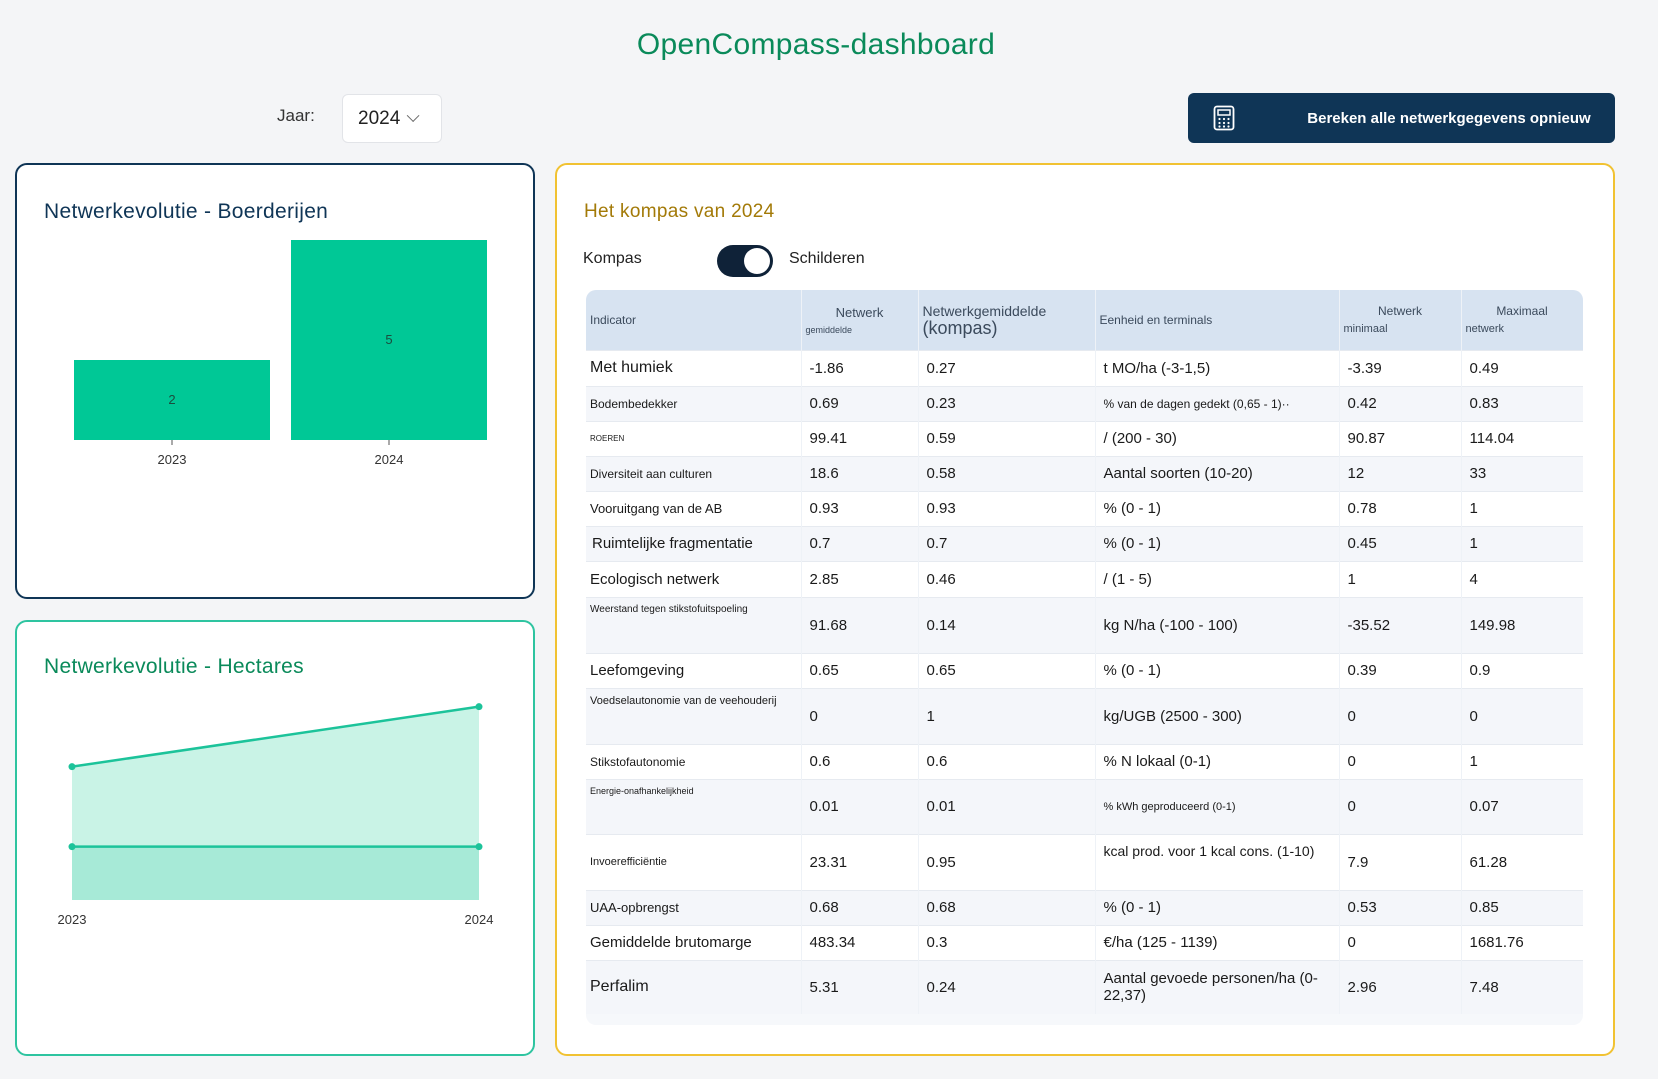 The width and height of the screenshot is (1658, 1079). What do you see at coordinates (1007, 670) in the screenshot?
I see `cell-network-avg-compass: 0.65` at bounding box center [1007, 670].